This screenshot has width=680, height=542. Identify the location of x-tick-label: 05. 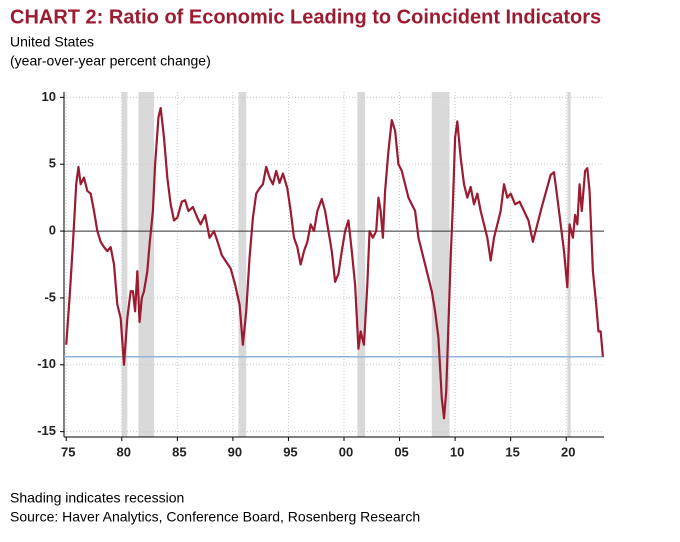
(401, 451).